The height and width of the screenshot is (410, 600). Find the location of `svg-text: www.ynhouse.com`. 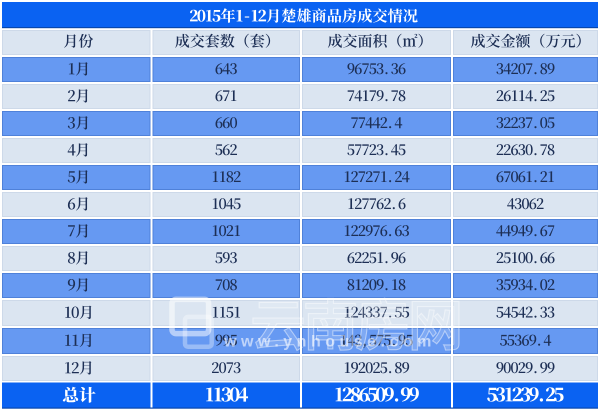

svg-text: www.ynhouse.com is located at coordinates (329, 342).